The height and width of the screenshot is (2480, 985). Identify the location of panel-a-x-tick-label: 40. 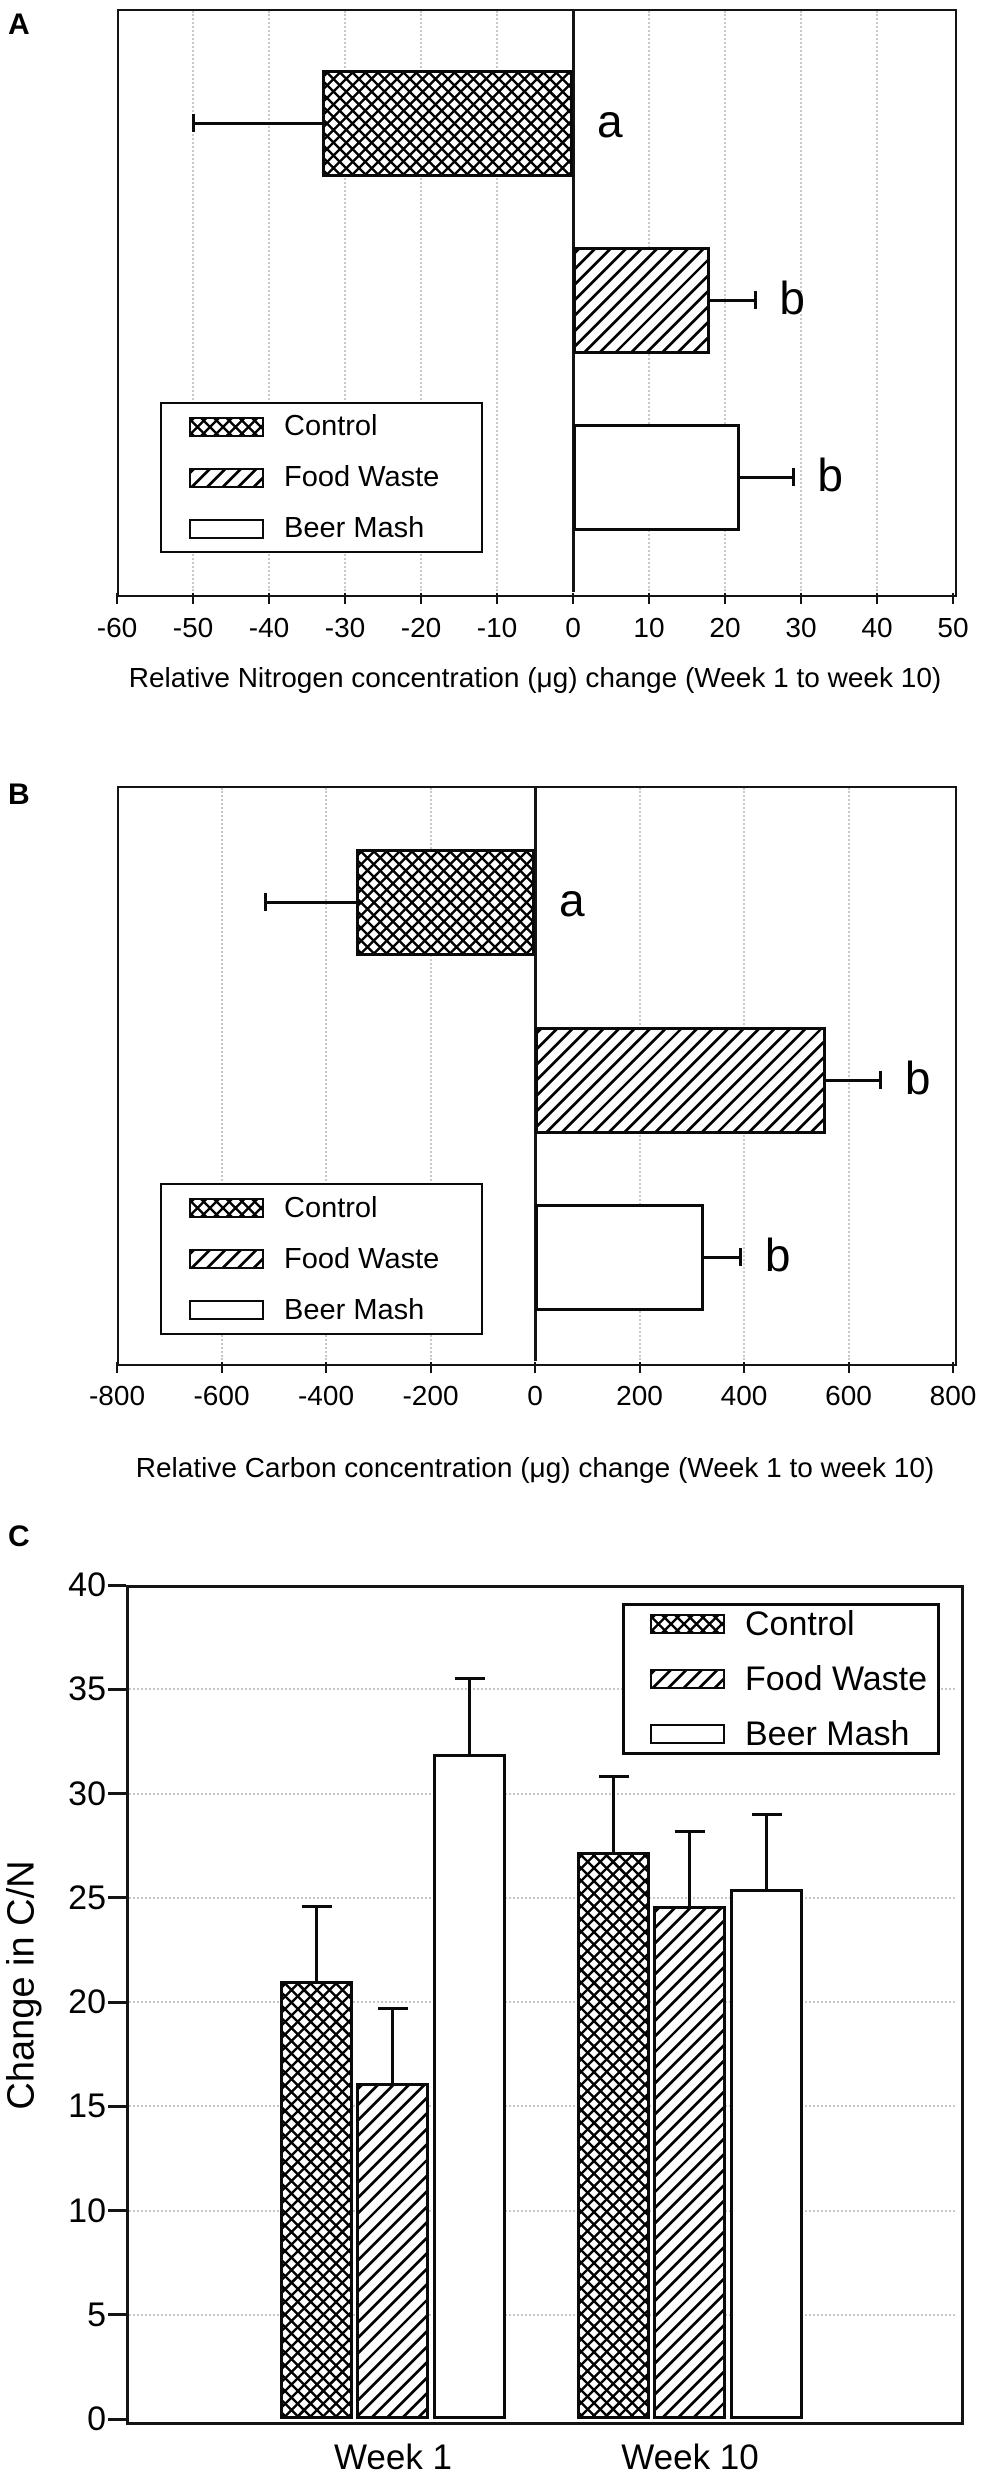
(877, 627).